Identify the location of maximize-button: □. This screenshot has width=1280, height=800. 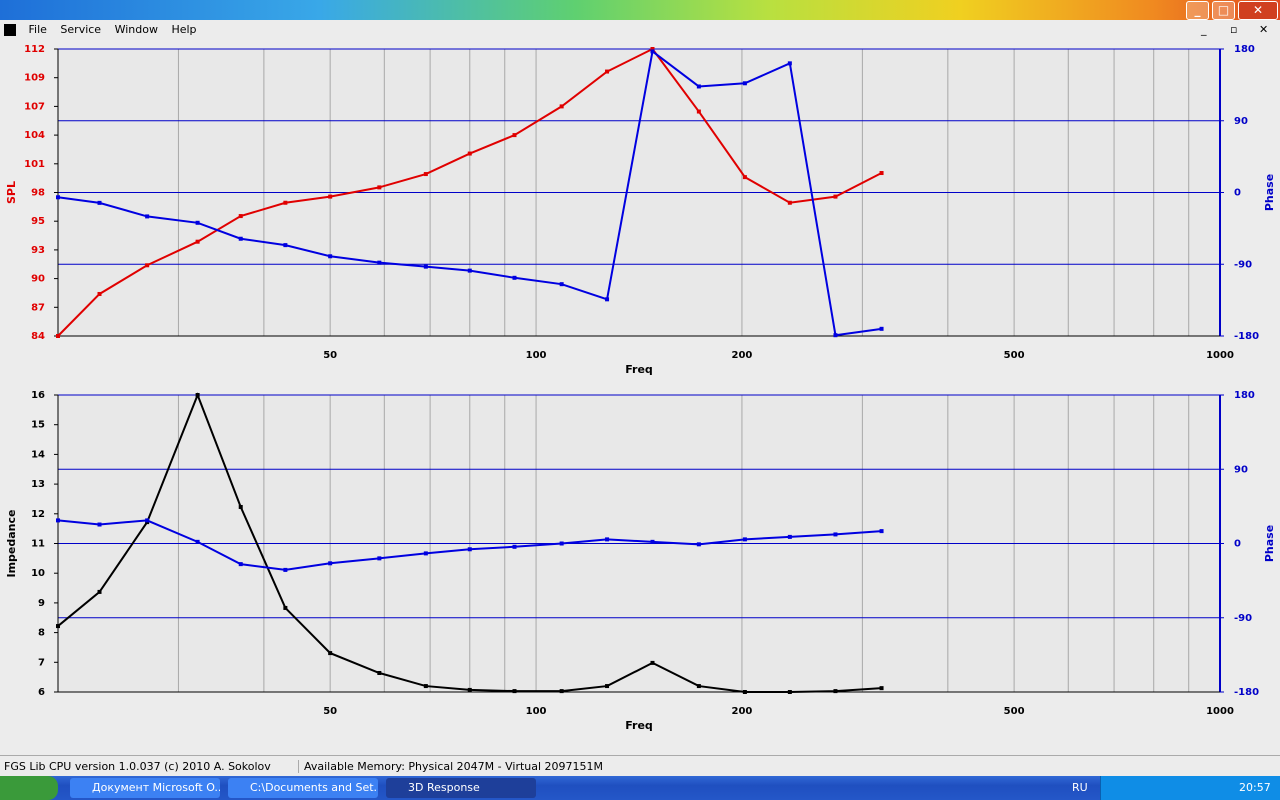
(1223, 10).